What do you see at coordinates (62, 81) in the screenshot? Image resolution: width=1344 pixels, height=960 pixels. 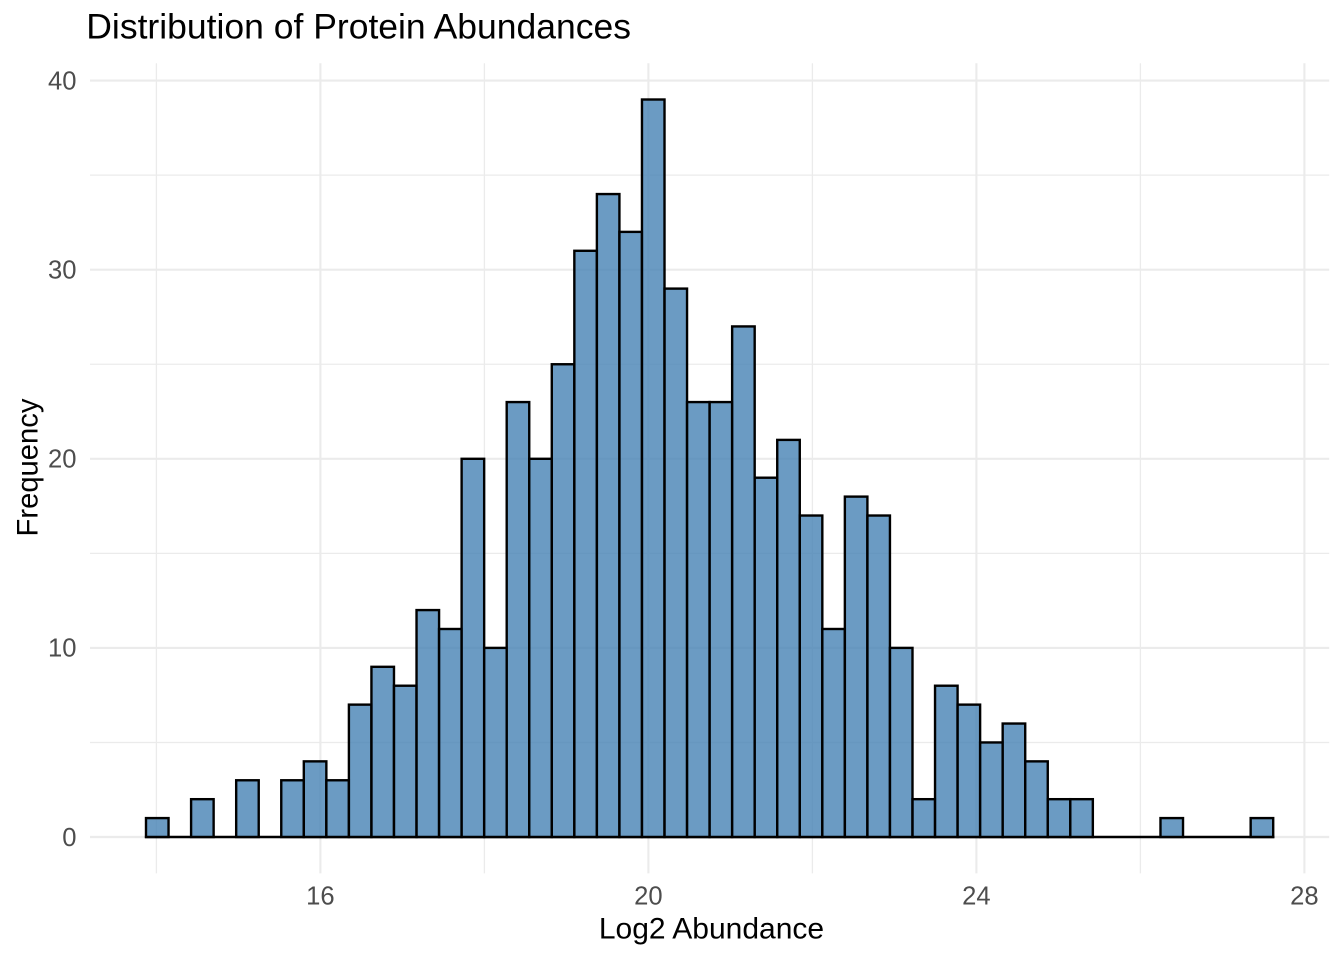 I see `svg-text: 40` at bounding box center [62, 81].